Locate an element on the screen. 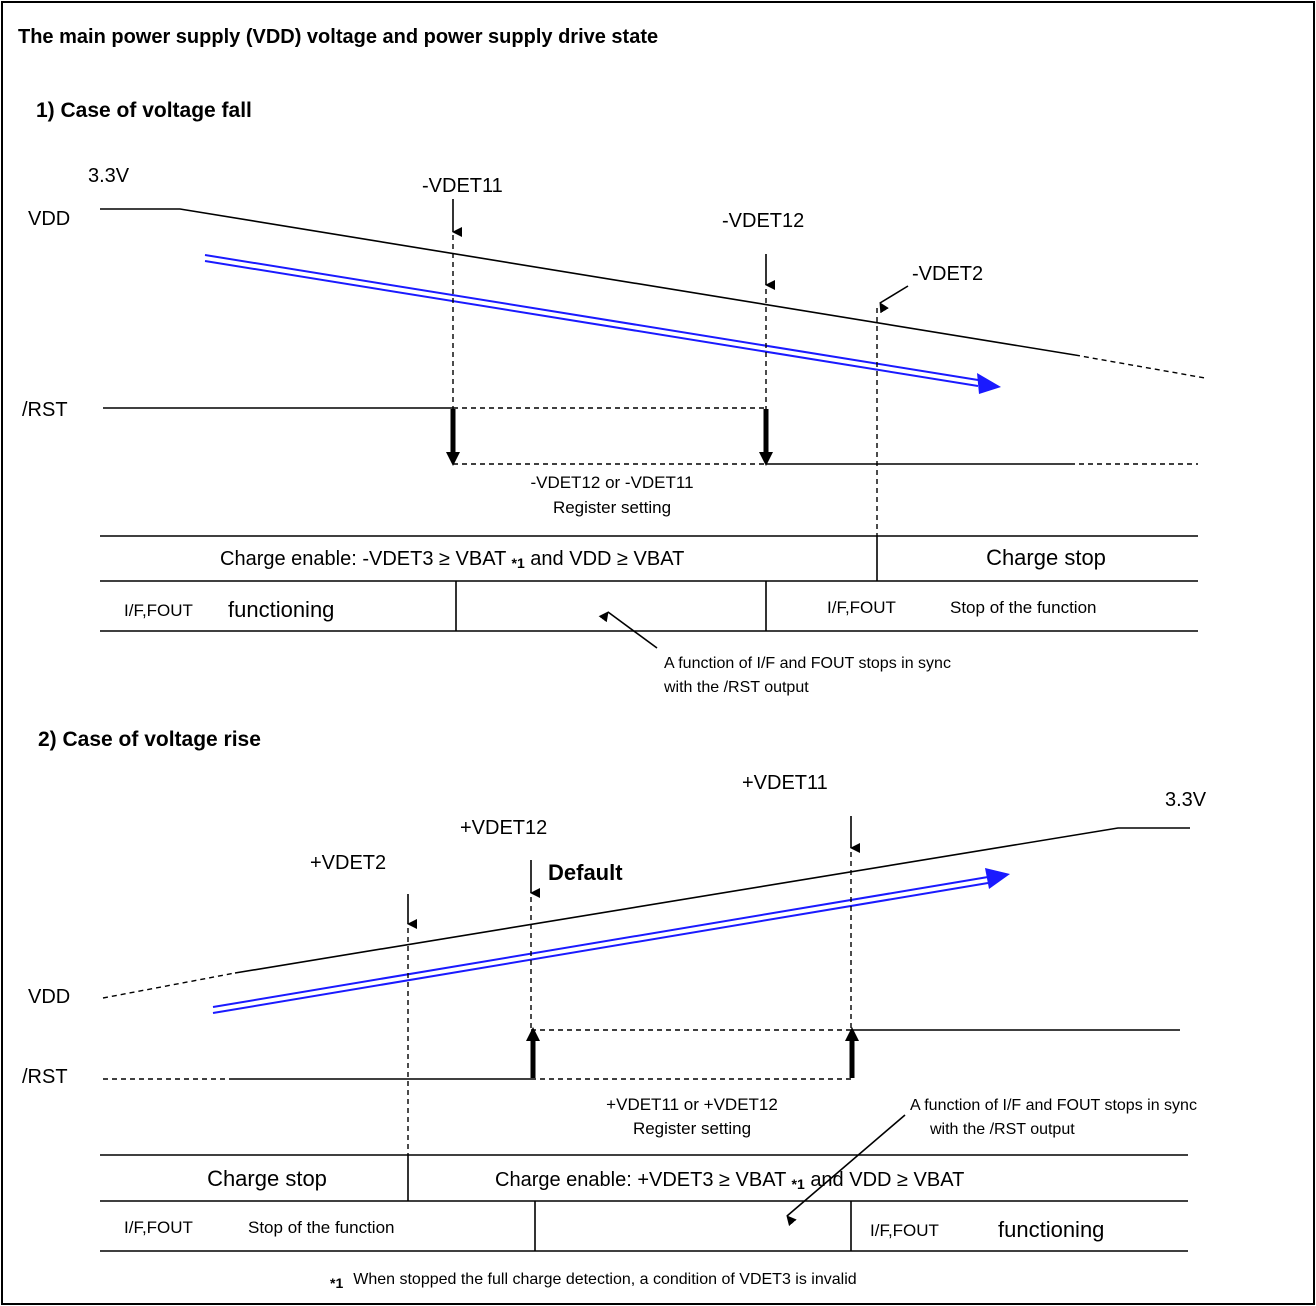  fall-if-fout-left: I/F,FOUT is located at coordinates (158, 610).